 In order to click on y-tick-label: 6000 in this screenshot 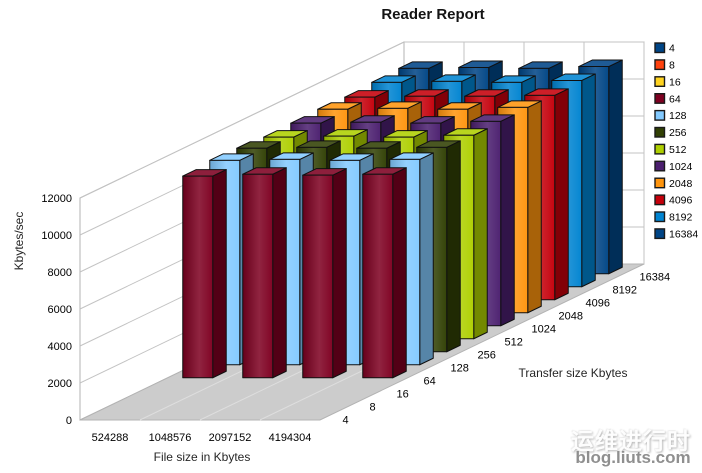, I will do `click(60, 310)`.